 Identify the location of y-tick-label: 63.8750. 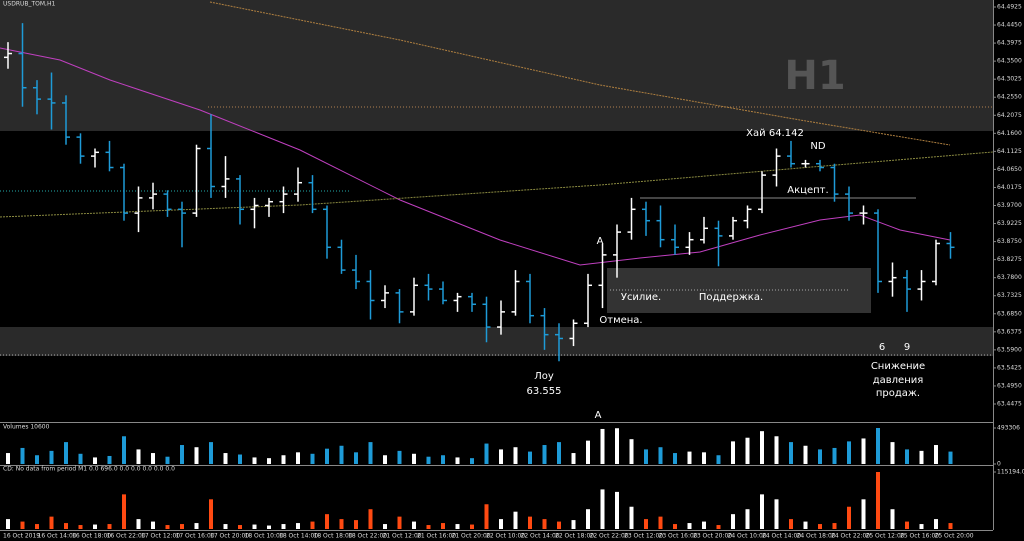
(1009, 241).